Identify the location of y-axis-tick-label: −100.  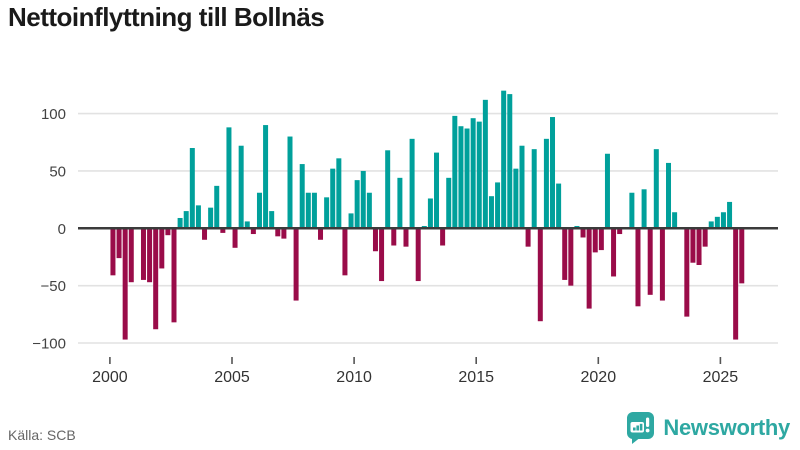
(49, 344).